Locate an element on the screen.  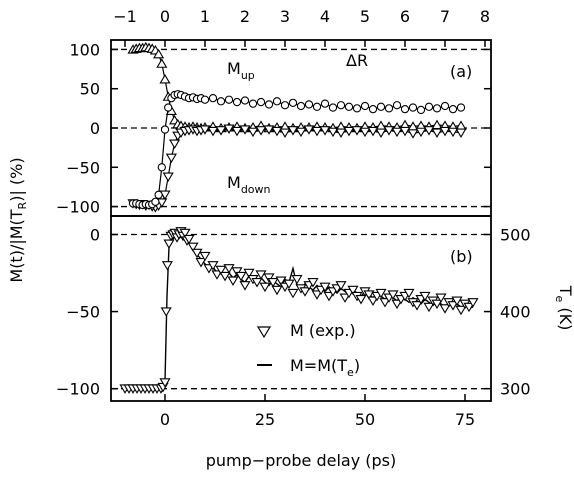
panel-b-y-tick-label: −50 is located at coordinates (83, 312).